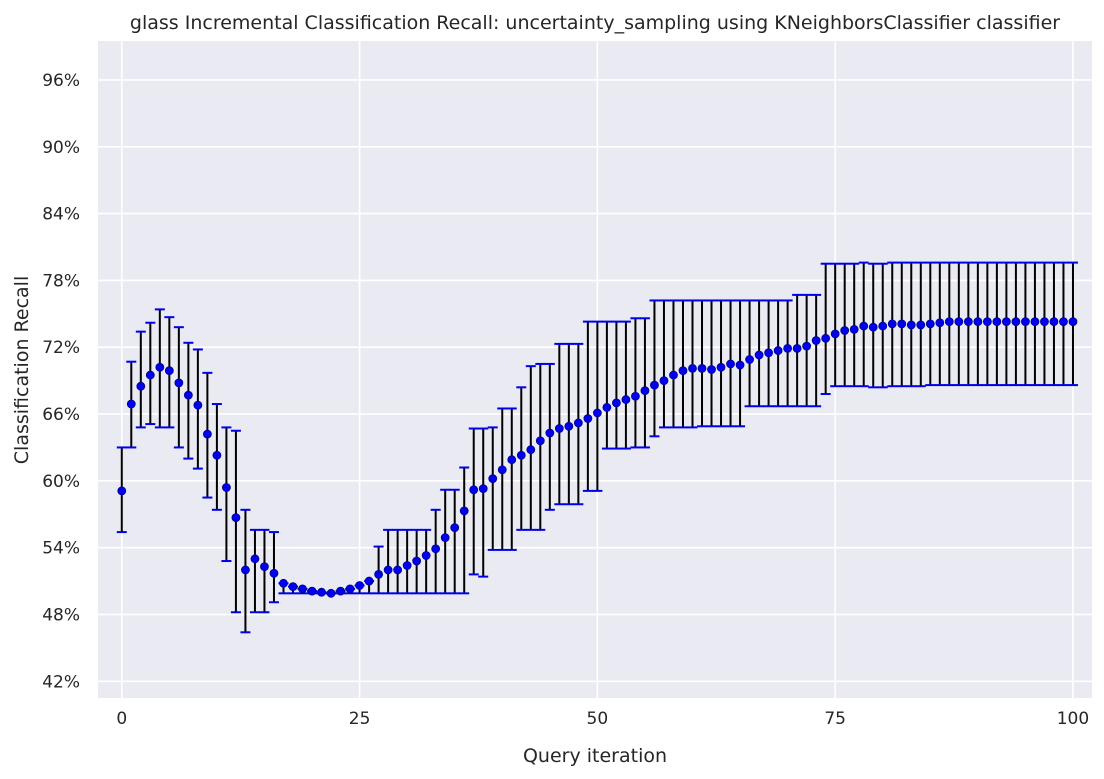  Describe the element at coordinates (598, 719) in the screenshot. I see `x-tick-label: 50` at that location.